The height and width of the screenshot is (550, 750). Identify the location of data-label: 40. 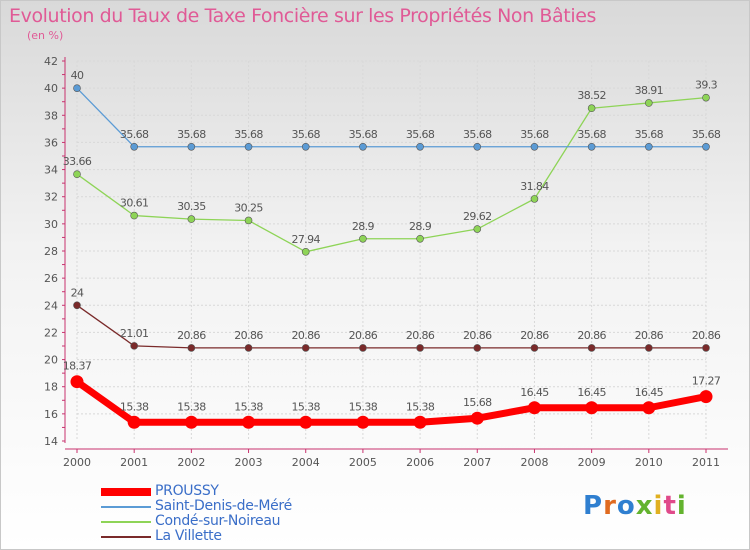
(77, 75).